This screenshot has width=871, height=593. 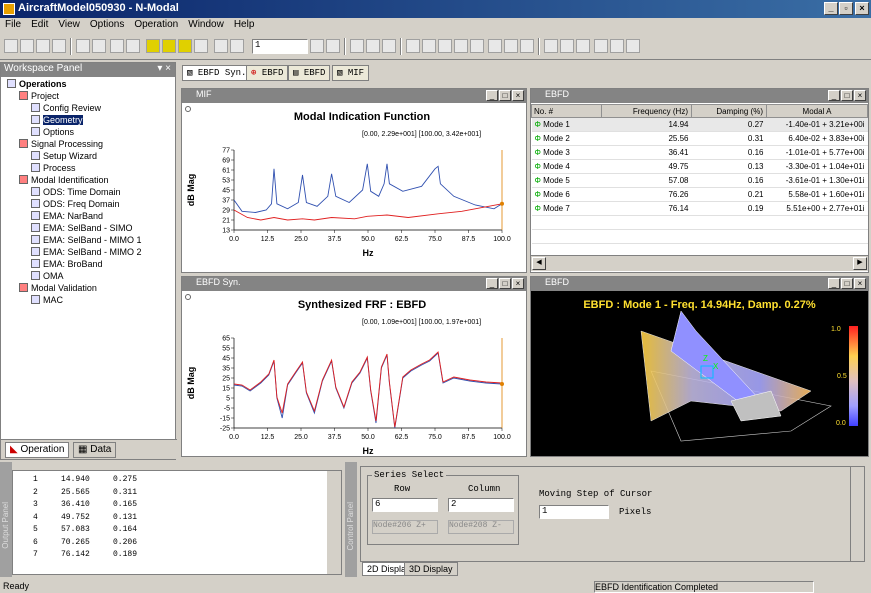 What do you see at coordinates (201, 46) in the screenshot?
I see `layout-4-icon` at bounding box center [201, 46].